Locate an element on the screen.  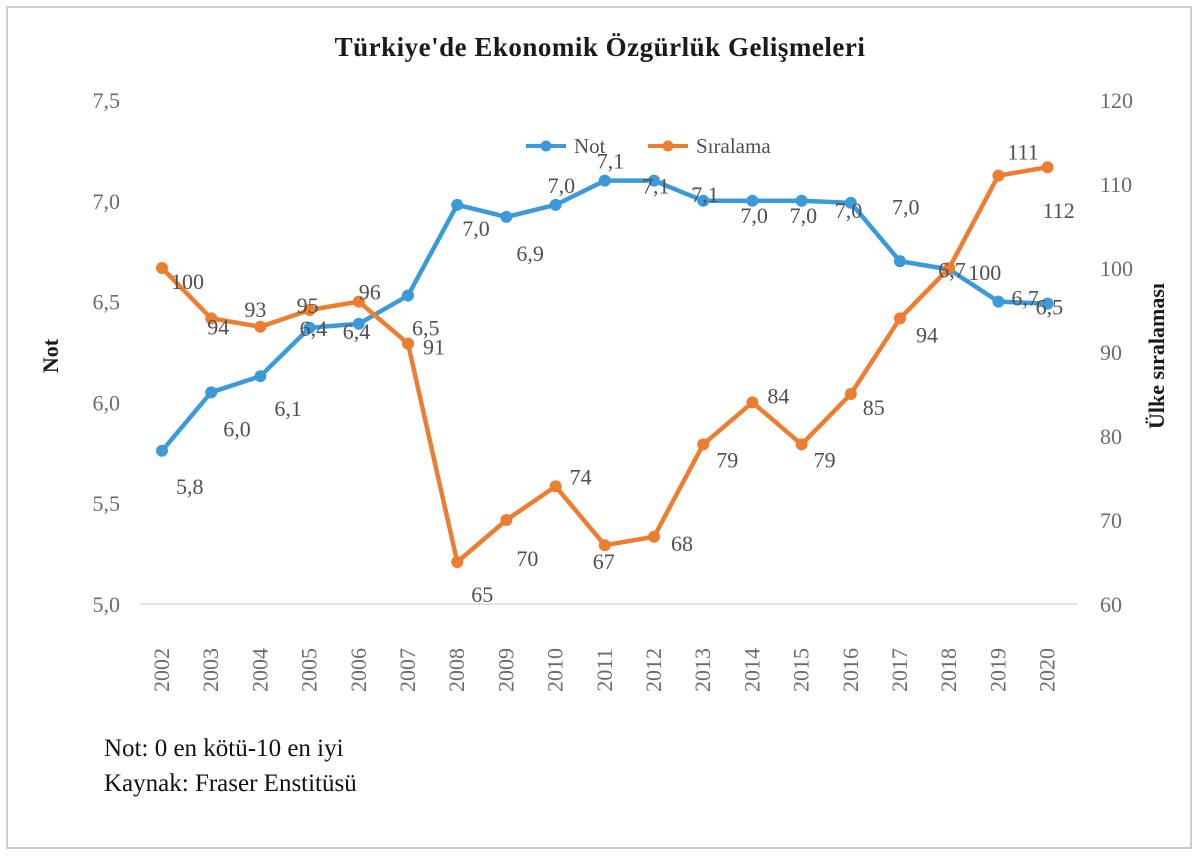
right-axis-ticks: 60 70 80 90 100 110 120 is located at coordinates (1116, 352).